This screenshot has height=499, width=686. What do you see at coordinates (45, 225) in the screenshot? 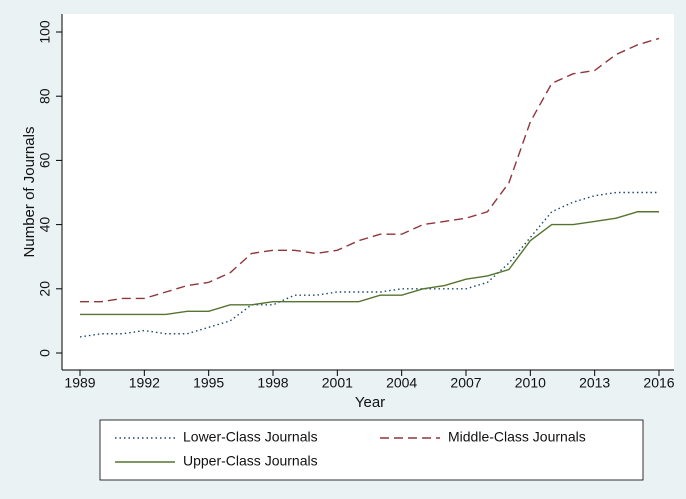
I see `y-tick-label: 40` at bounding box center [45, 225].